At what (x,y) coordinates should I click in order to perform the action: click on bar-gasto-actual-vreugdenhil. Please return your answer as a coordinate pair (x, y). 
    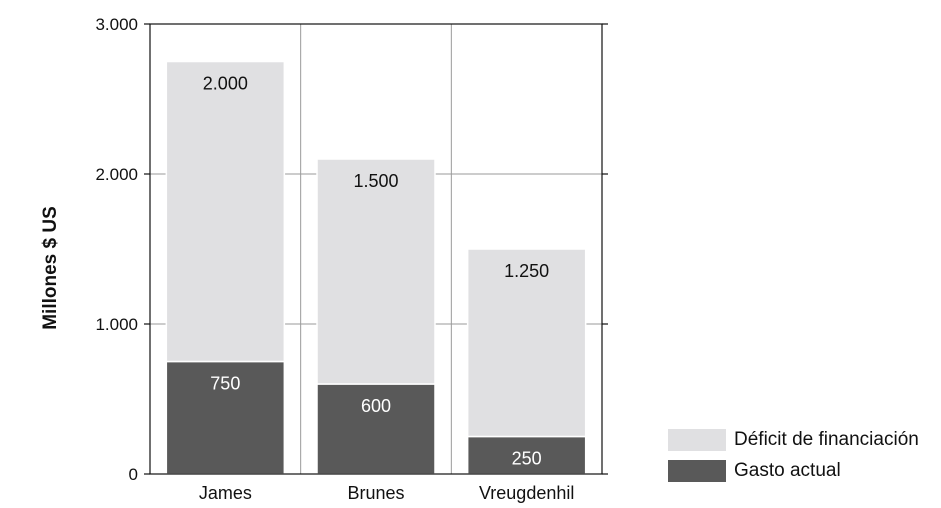
    Looking at the image, I should click on (526, 455).